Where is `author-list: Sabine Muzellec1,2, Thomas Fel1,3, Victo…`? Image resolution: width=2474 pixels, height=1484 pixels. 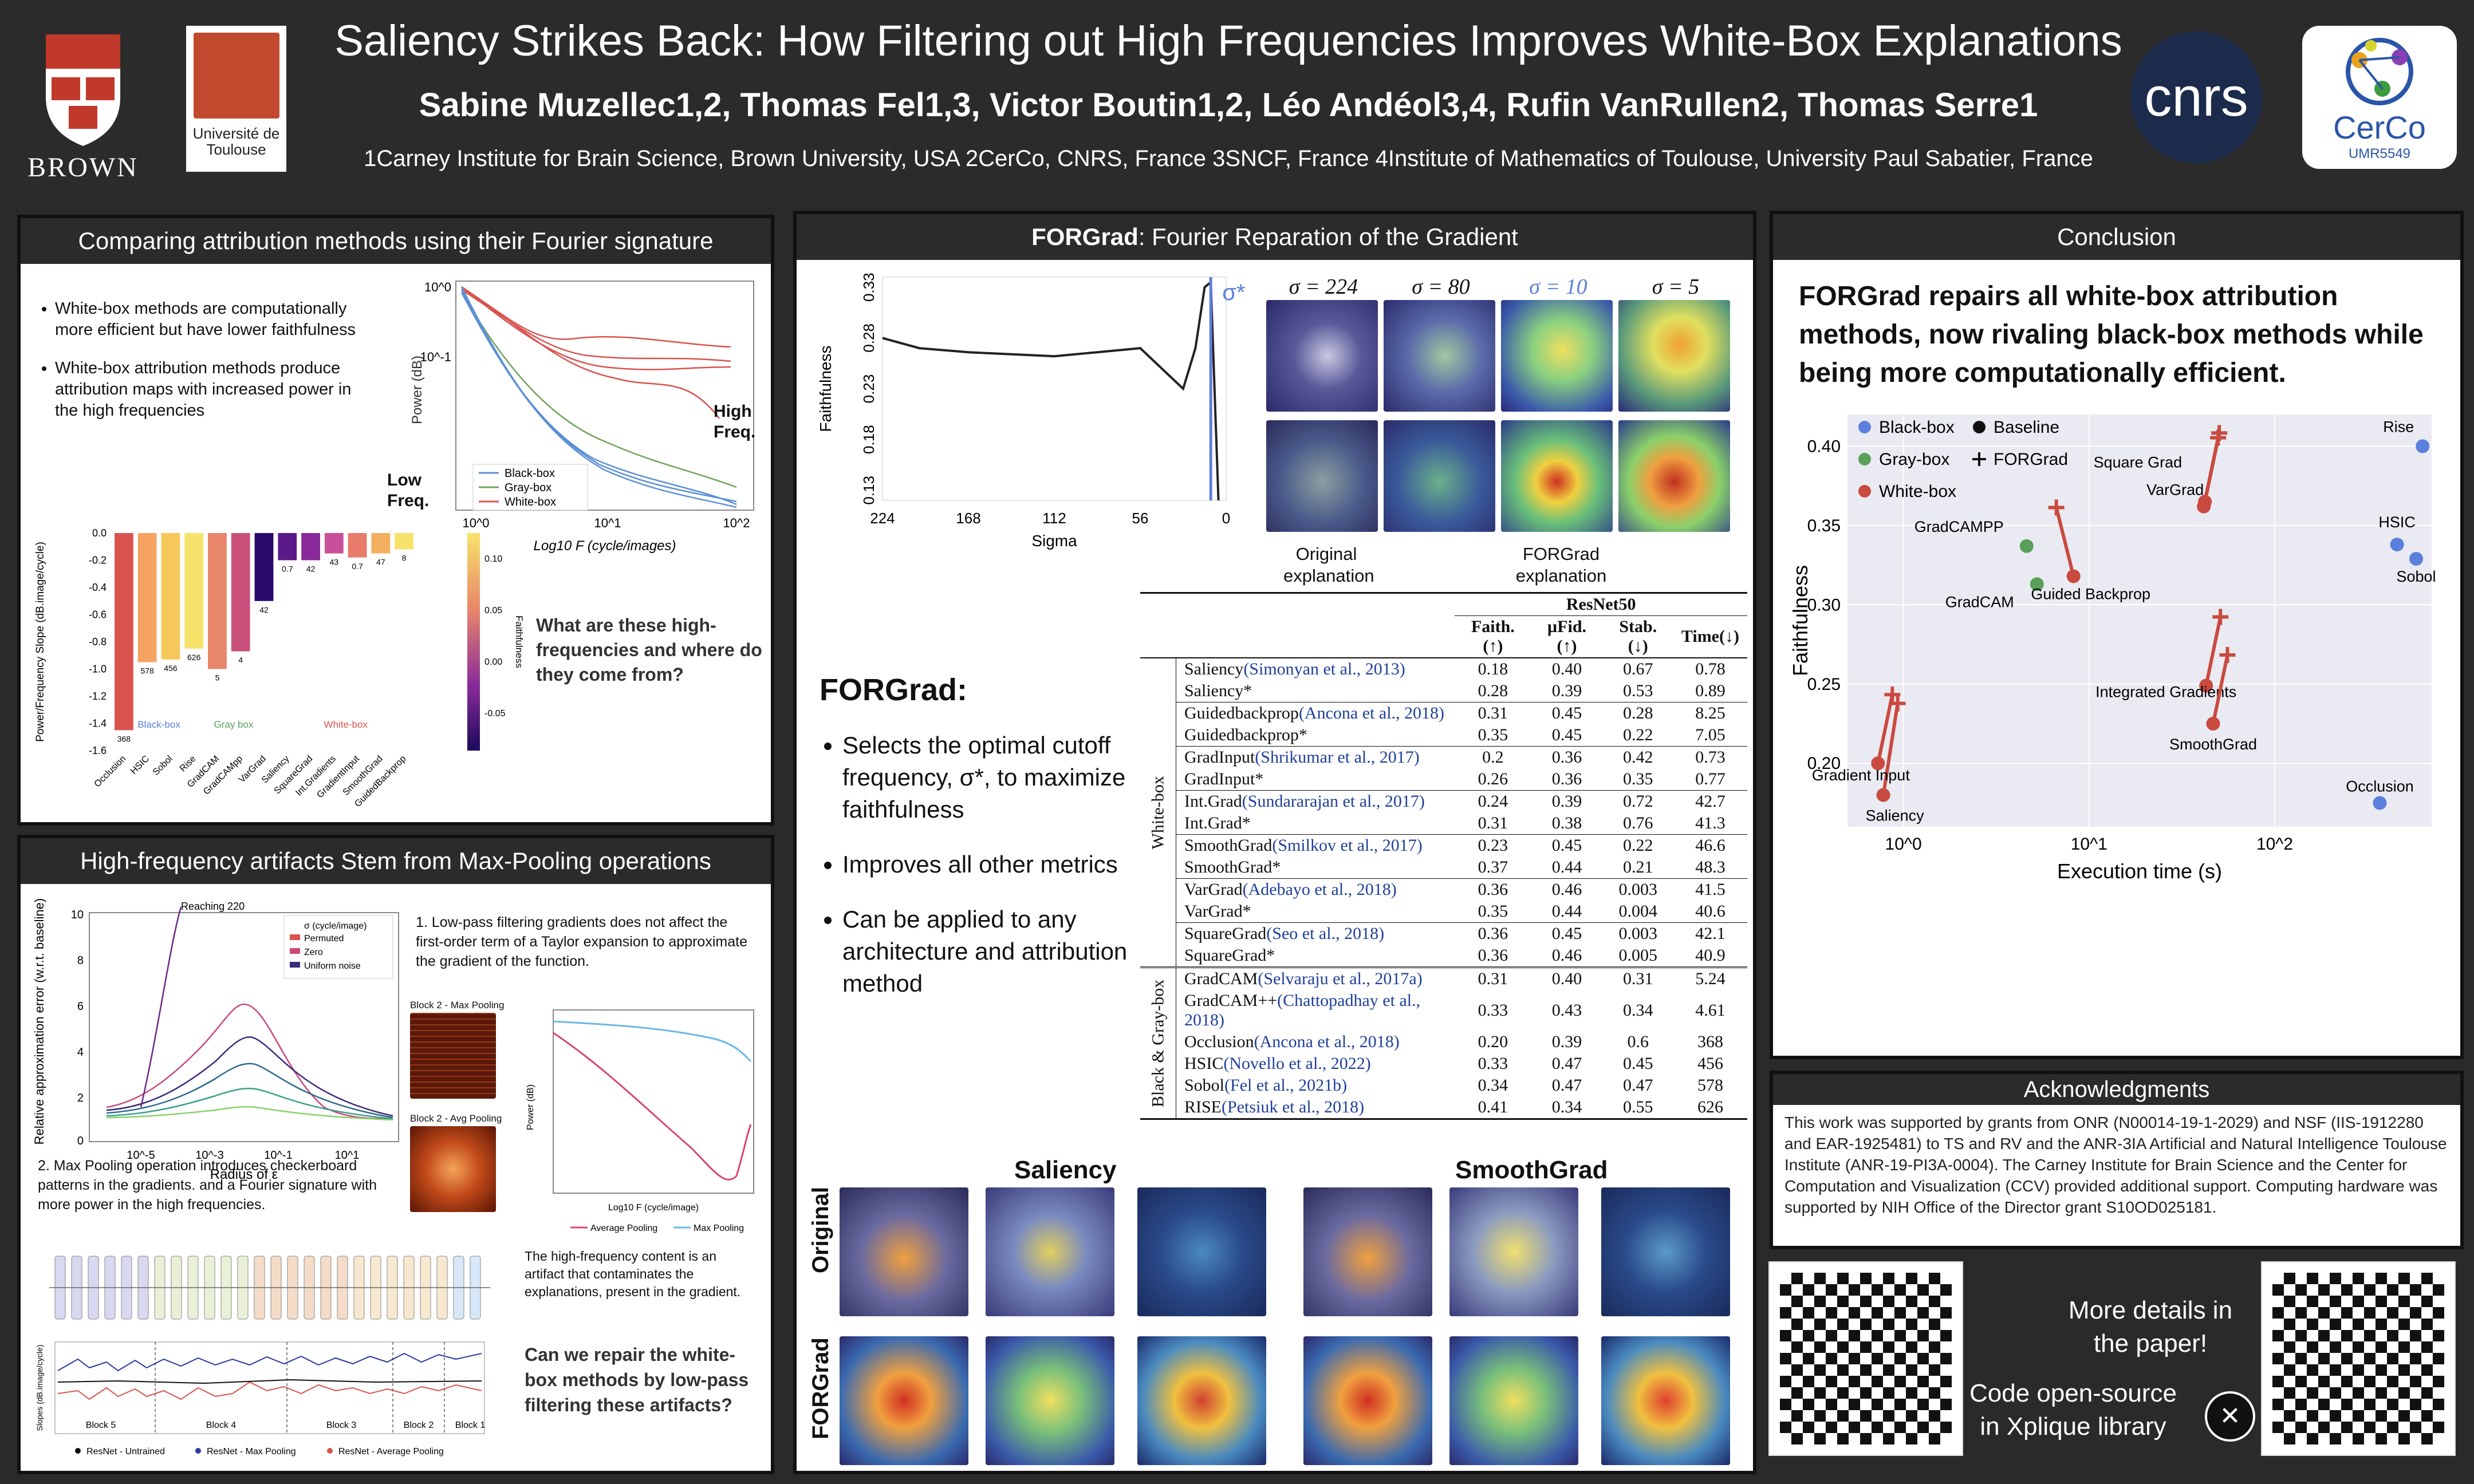 author-list: Sabine Muzellec1,2, Thomas Fel1,3, Victo… is located at coordinates (1228, 105).